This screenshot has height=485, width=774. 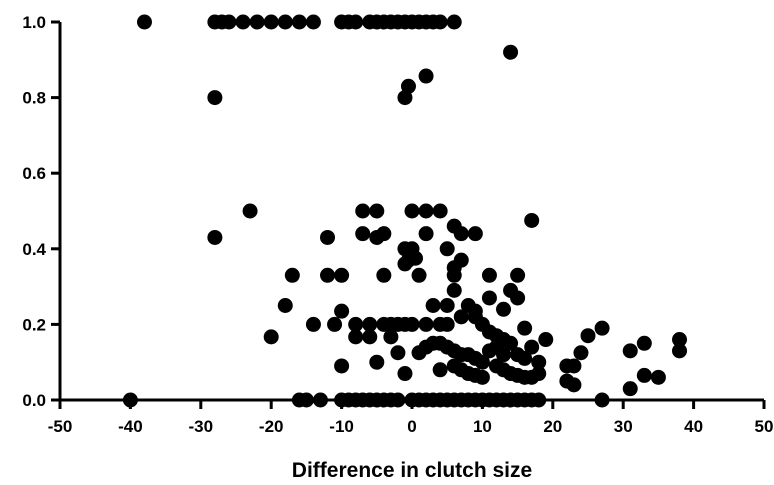 What do you see at coordinates (34, 324) in the screenshot?
I see `y-tick-label: 0.2` at bounding box center [34, 324].